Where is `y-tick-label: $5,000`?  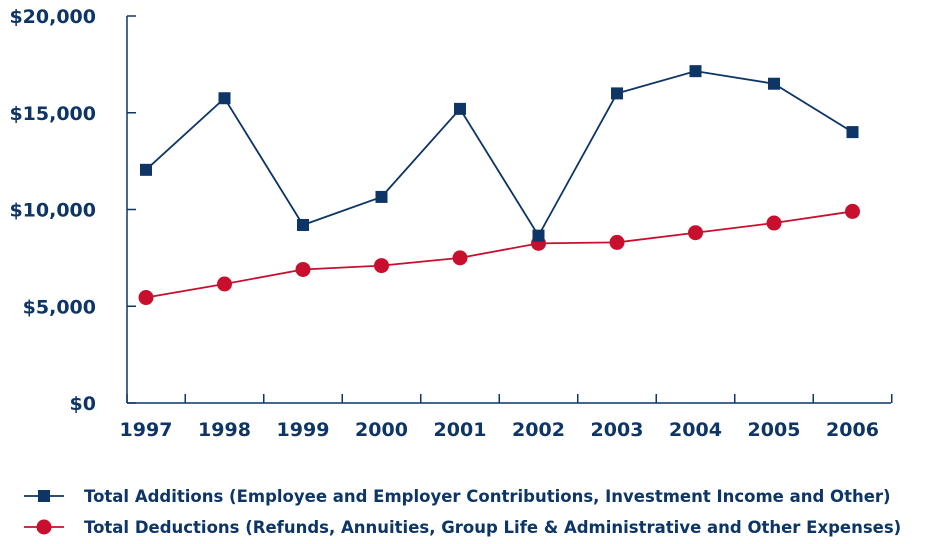
y-tick-label: $5,000 is located at coordinates (59, 307).